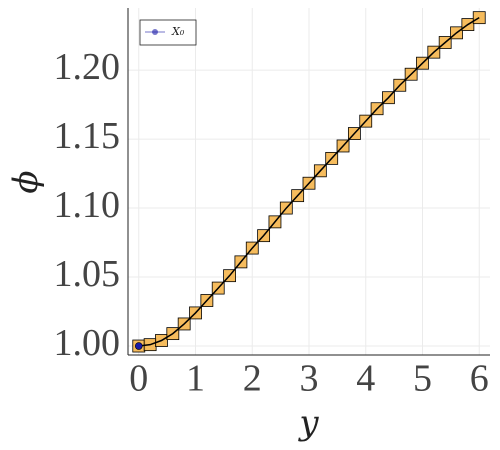  What do you see at coordinates (87, 274) in the screenshot?
I see `y-tick-label: 1.05` at bounding box center [87, 274].